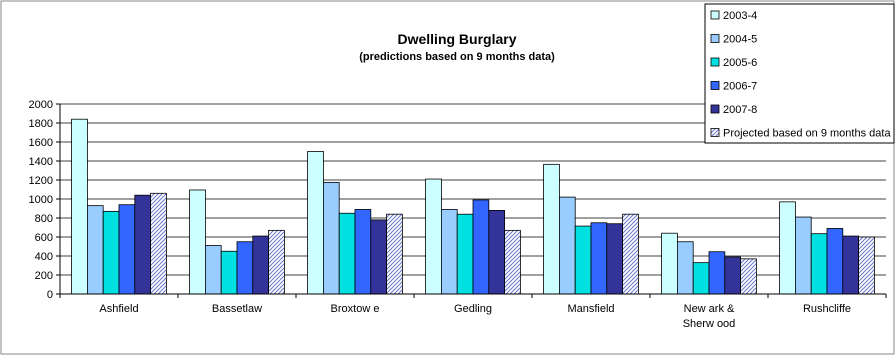 Image resolution: width=896 pixels, height=356 pixels. Describe the element at coordinates (740, 40) in the screenshot. I see `legend-label: 2004-5` at that location.